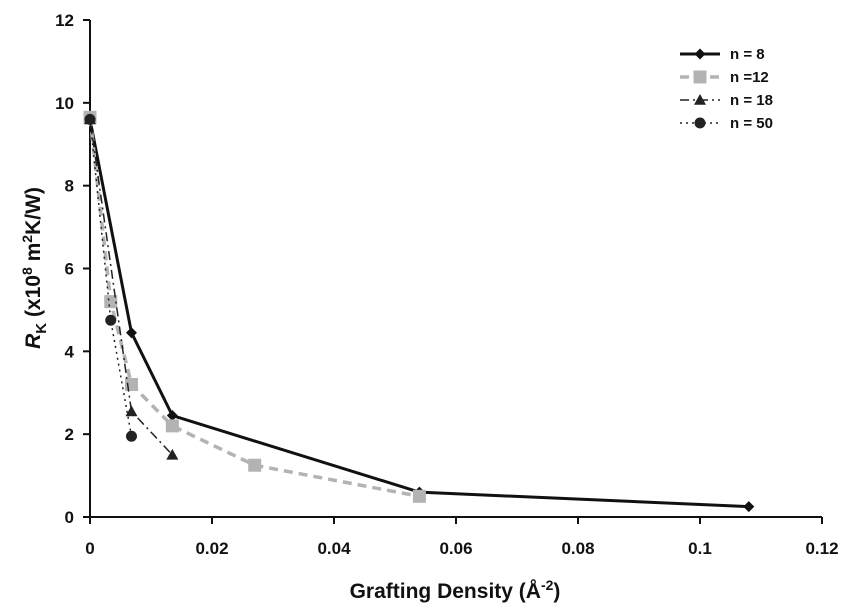 This screenshot has width=852, height=608. Describe the element at coordinates (455, 548) in the screenshot. I see `x-tick-label: 0.06` at that location.